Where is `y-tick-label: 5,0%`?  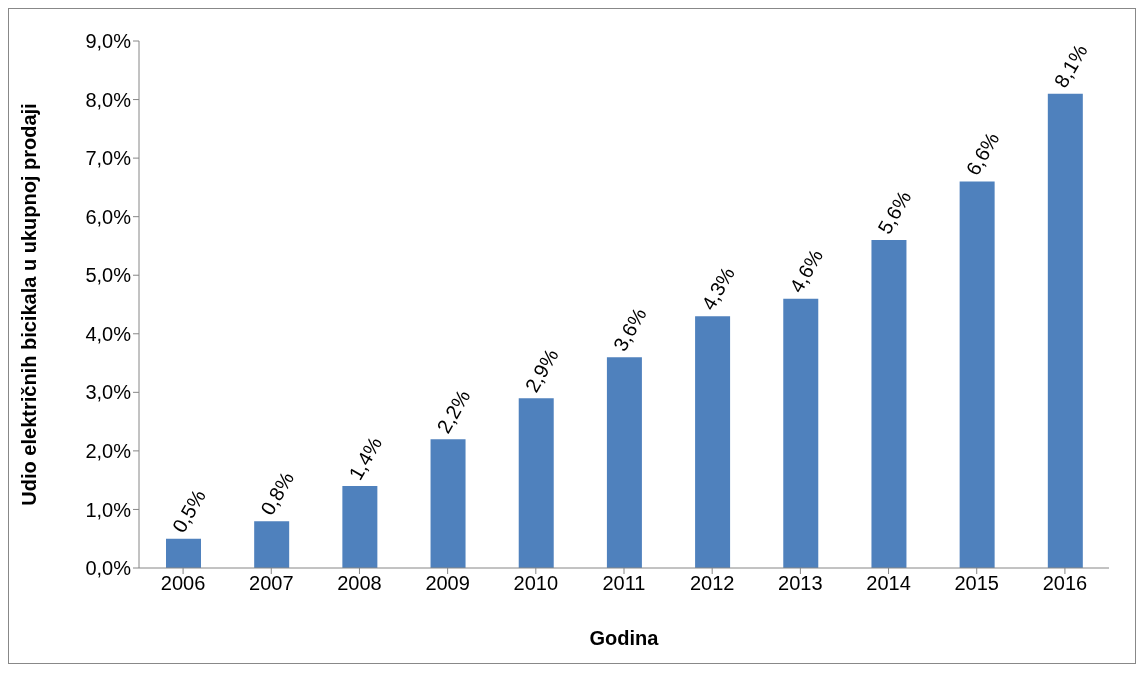 y-tick-label: 5,0% is located at coordinates (108, 275).